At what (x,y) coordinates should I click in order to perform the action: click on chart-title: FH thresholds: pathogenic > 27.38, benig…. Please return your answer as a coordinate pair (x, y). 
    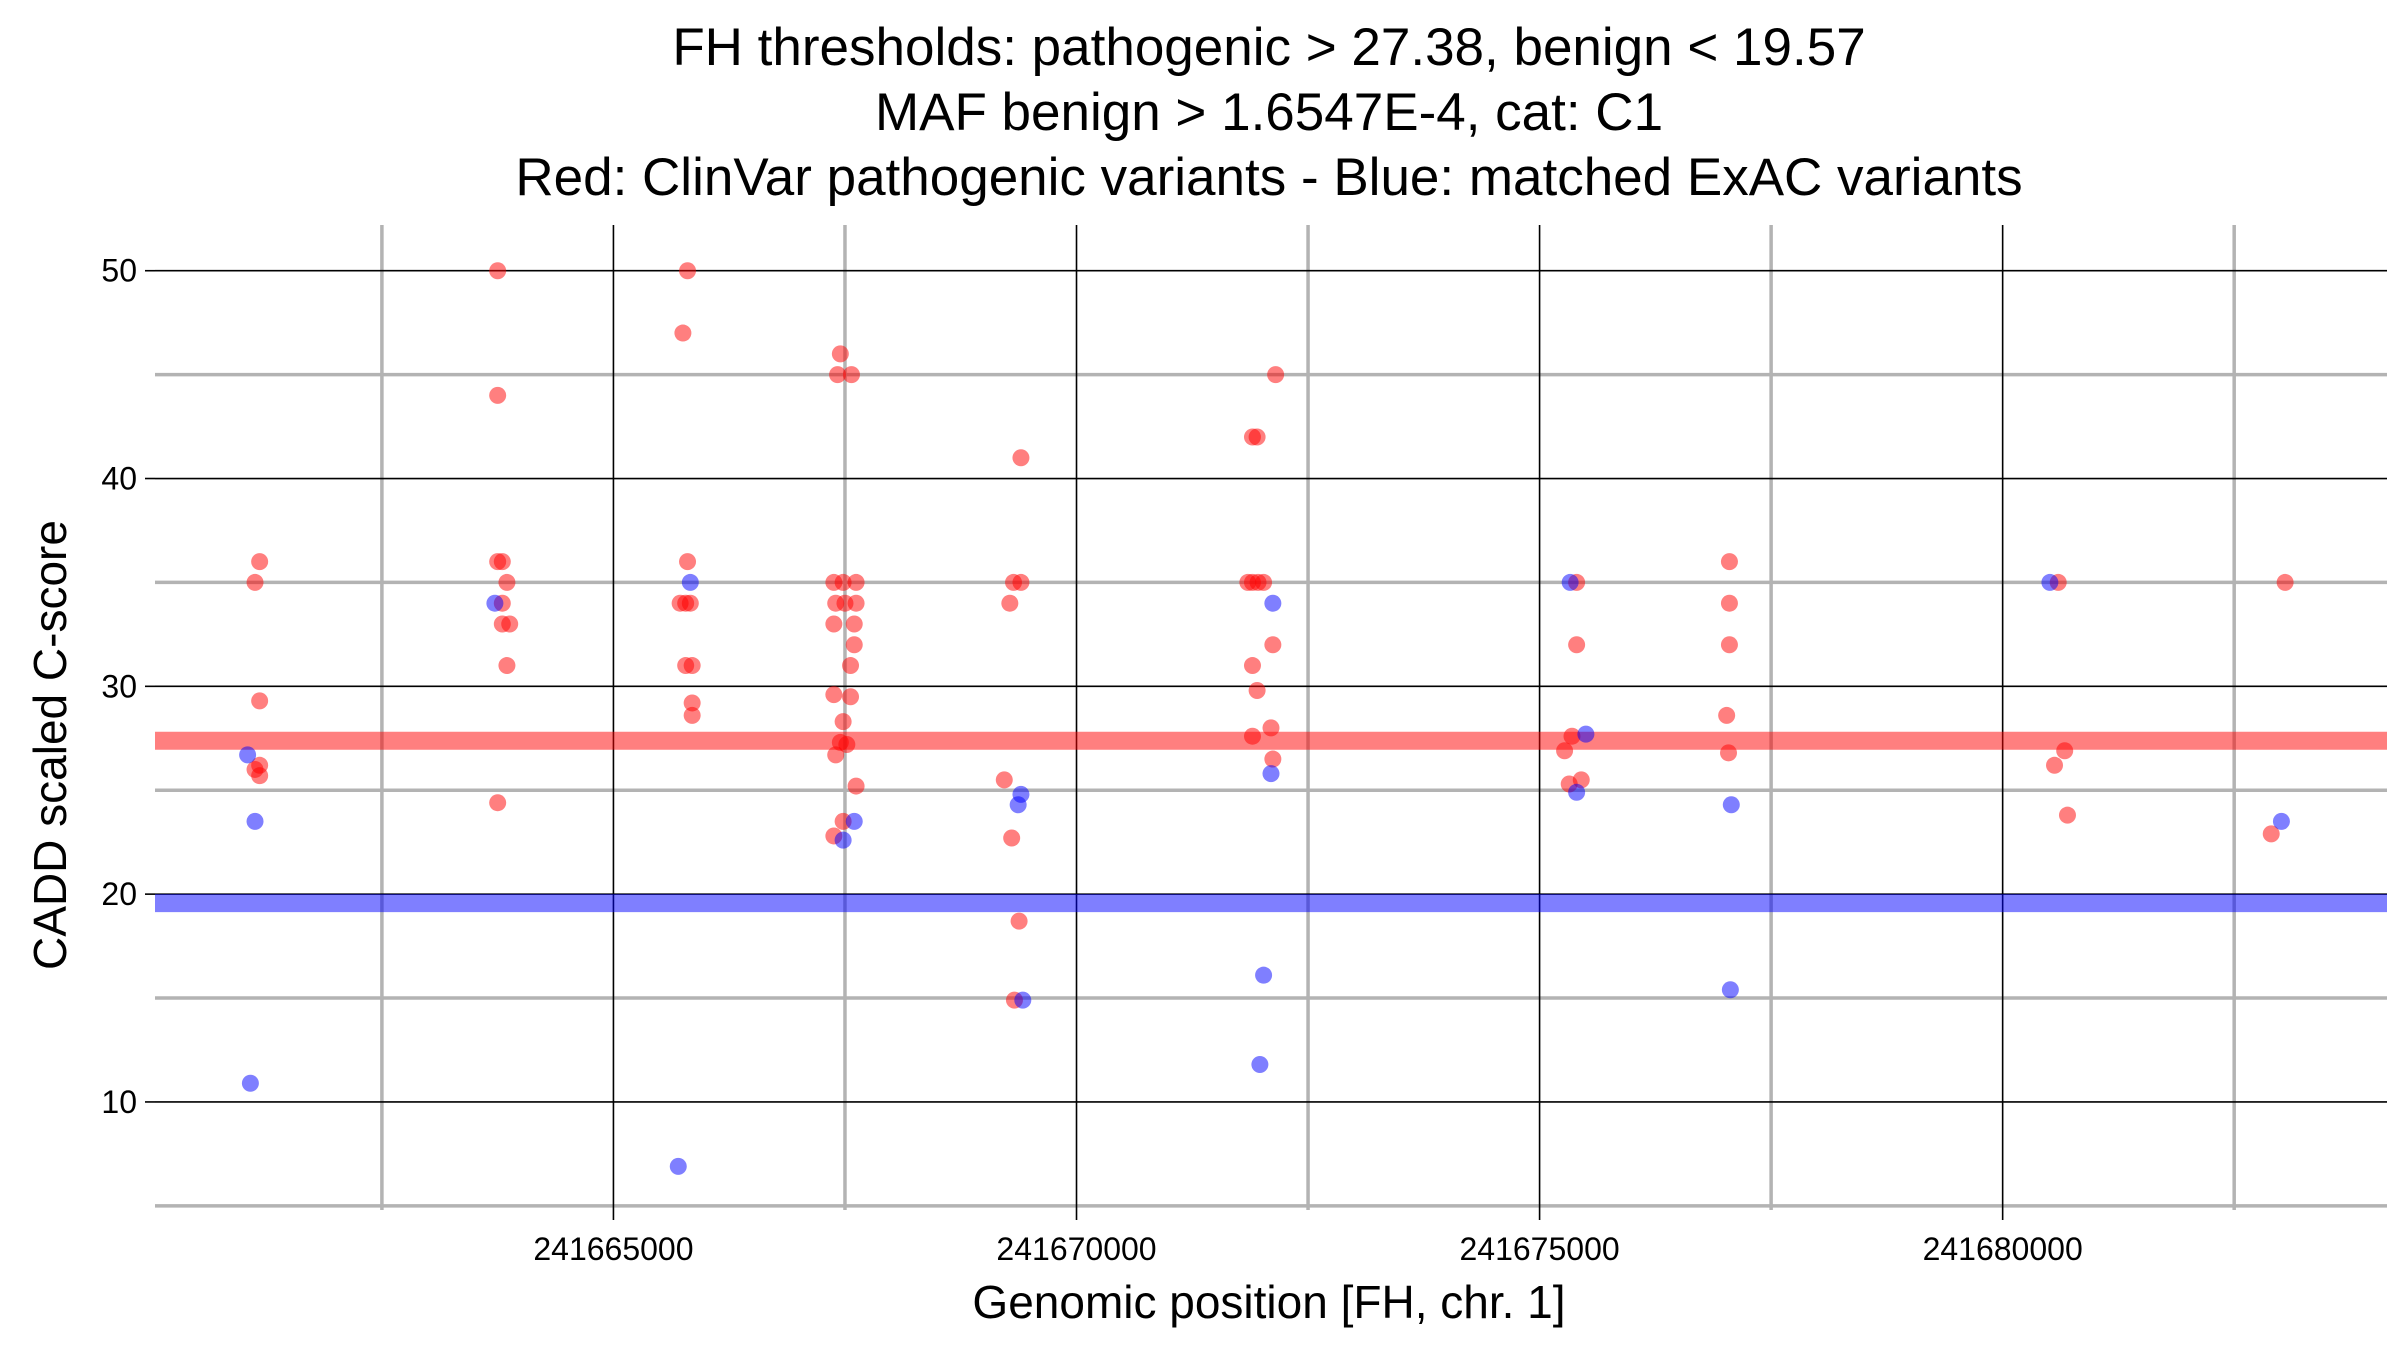
    Looking at the image, I should click on (1268, 112).